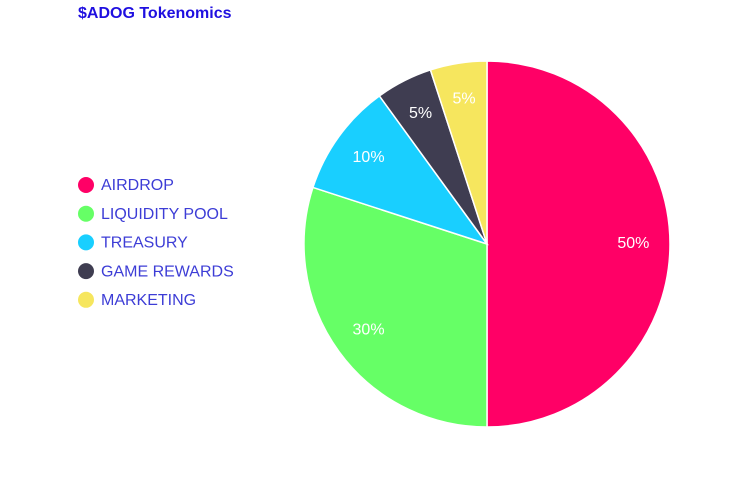 The width and height of the screenshot is (747, 486). I want to click on chart-title: $ADOG Tokenomics, so click(155, 13).